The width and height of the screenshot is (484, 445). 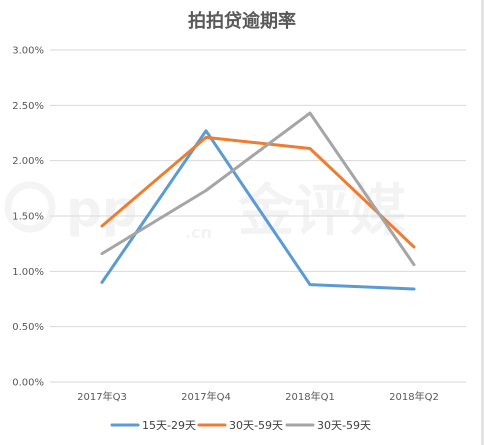 I want to click on watermark-brand-text: 金评媒, so click(x=322, y=211).